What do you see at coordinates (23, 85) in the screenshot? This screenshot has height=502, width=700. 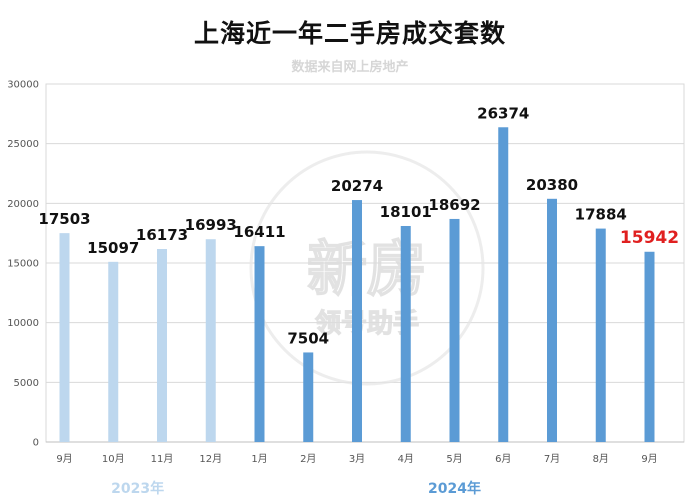 I see `y-tick-label: 30000` at bounding box center [23, 85].